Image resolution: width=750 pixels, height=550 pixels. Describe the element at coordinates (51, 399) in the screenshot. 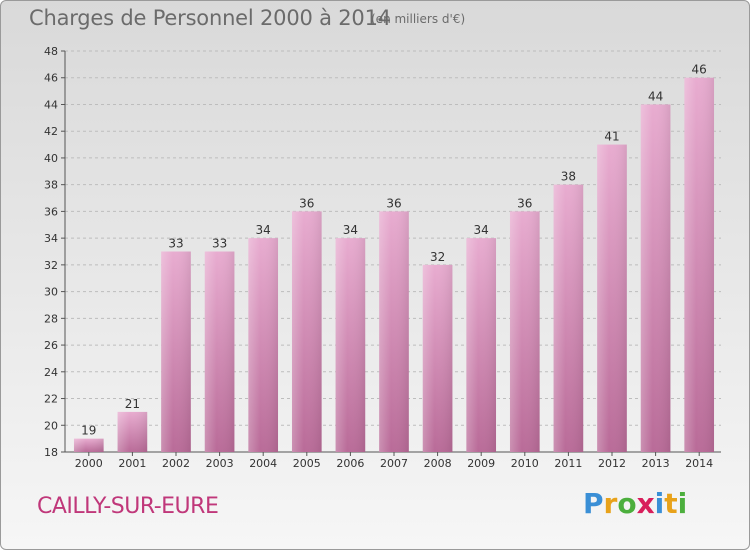

I see `y-tick-label: 22` at that location.